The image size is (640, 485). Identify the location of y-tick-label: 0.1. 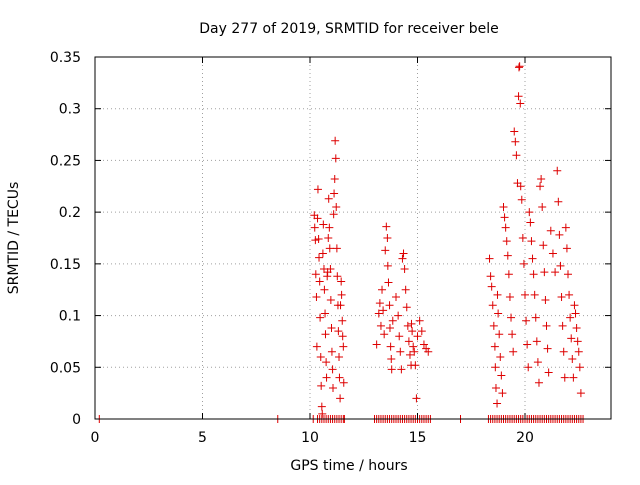
(70, 317).